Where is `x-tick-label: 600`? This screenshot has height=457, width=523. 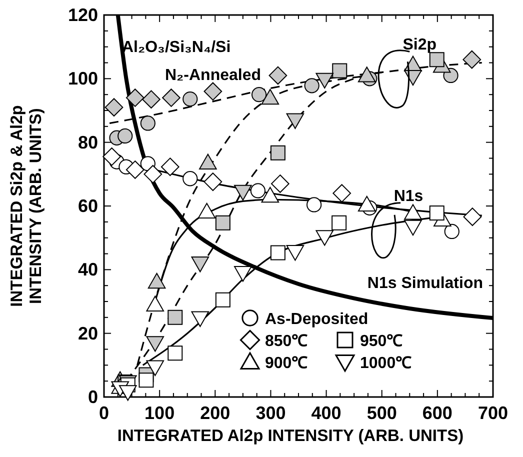 x-tick-label: 600 is located at coordinates (437, 413).